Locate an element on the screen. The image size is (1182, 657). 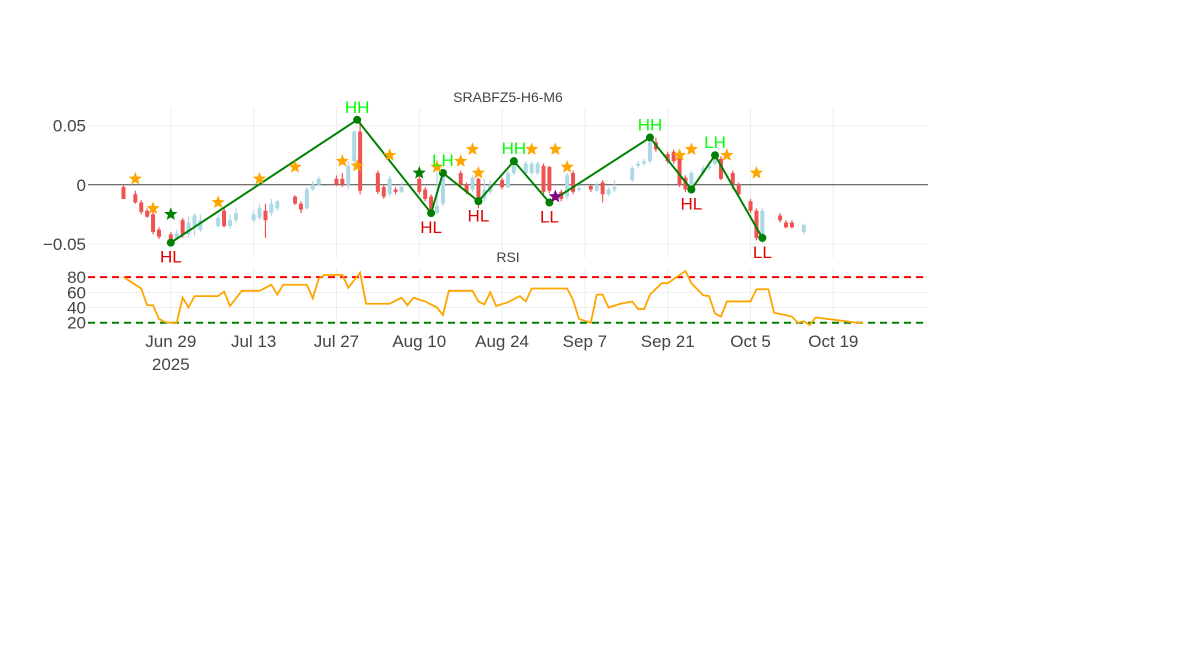
rsi-line is located at coordinates (493, 298).